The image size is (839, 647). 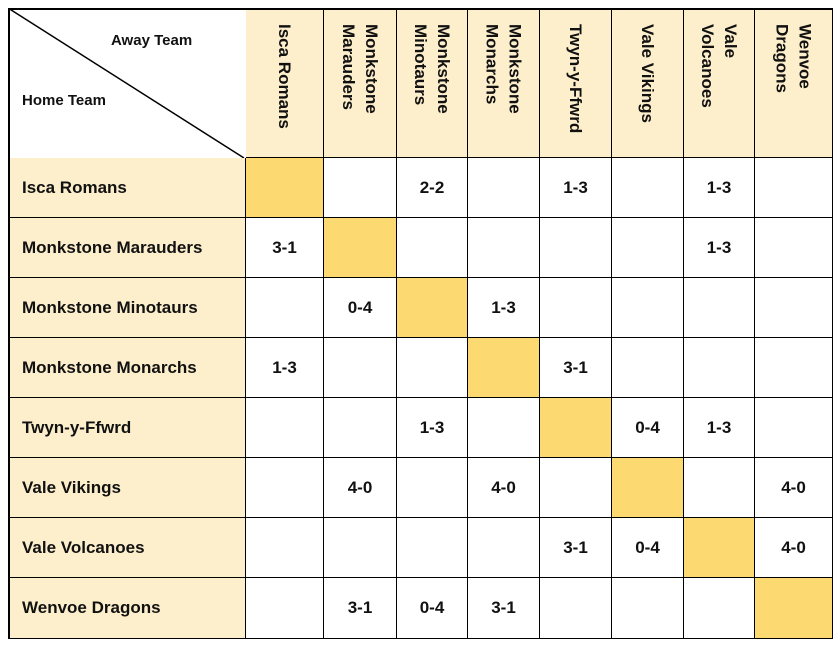 What do you see at coordinates (128, 428) in the screenshot?
I see `row-header: Twyn-y-Ffwrd` at bounding box center [128, 428].